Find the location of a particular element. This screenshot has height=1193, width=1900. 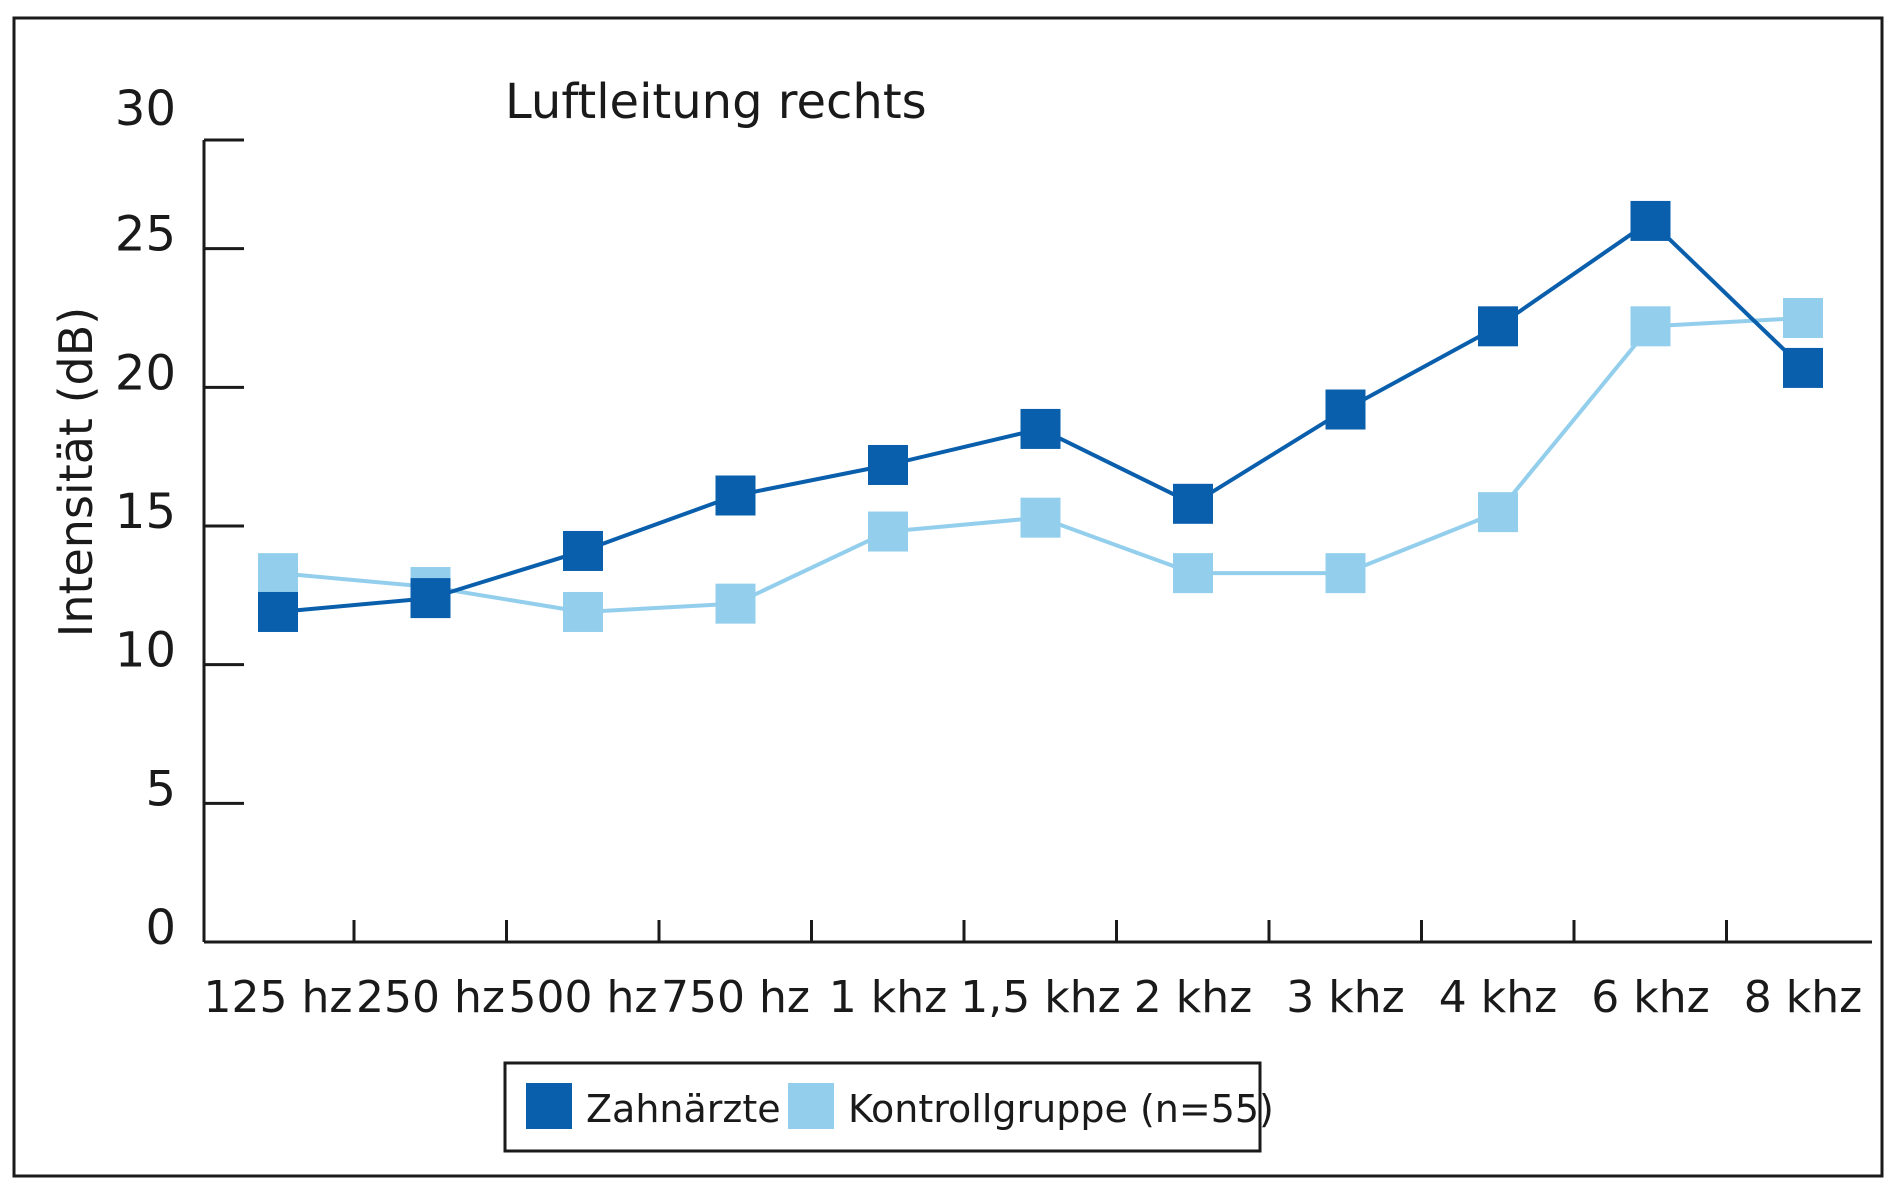

legend: Zahnärzte Kontrollgruppe (n=55) is located at coordinates (888, 1107).